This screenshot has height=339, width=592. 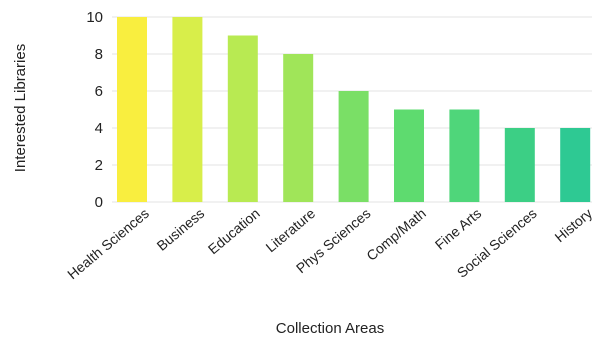 What do you see at coordinates (99, 202) in the screenshot?
I see `y-tick-label: 0` at bounding box center [99, 202].